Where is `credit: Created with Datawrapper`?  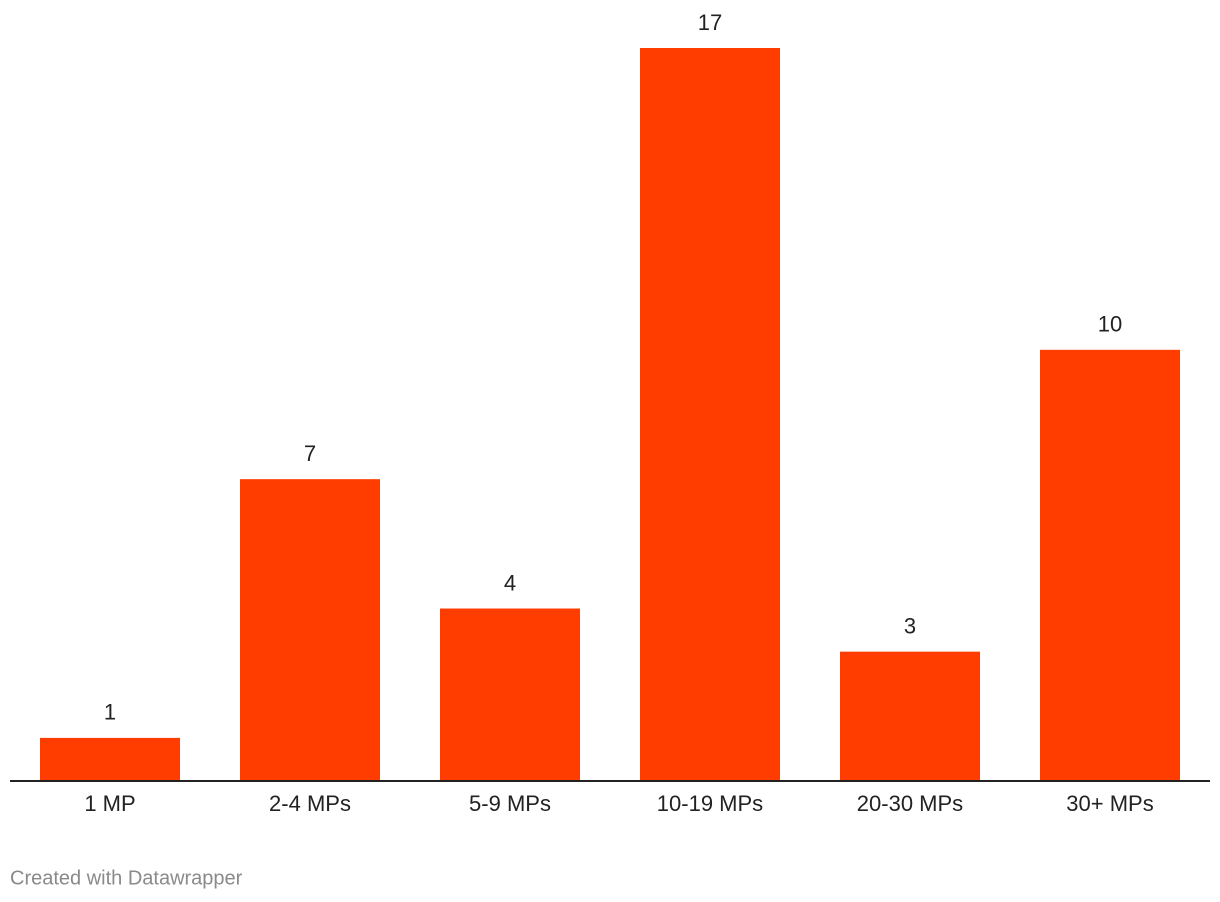 credit: Created with Datawrapper is located at coordinates (126, 878).